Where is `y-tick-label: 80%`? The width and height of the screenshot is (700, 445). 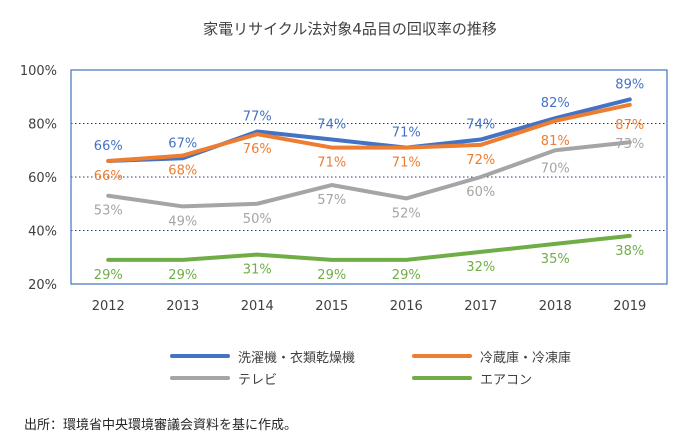
y-tick-label: 80% is located at coordinates (42, 125).